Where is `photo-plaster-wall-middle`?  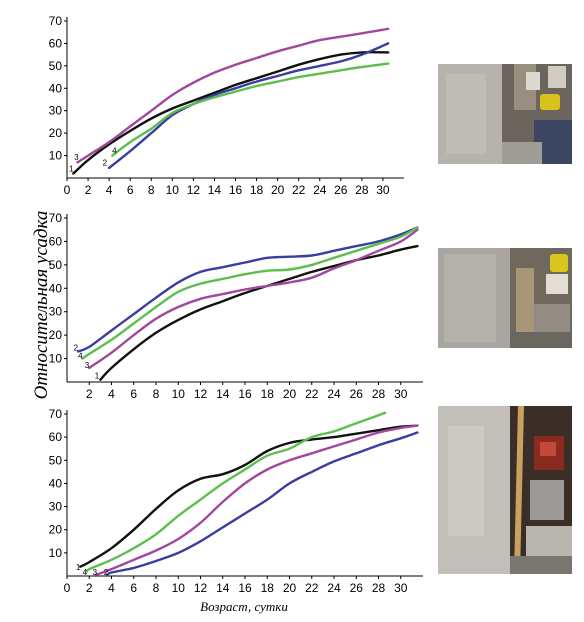 photo-plaster-wall-middle is located at coordinates (505, 298).